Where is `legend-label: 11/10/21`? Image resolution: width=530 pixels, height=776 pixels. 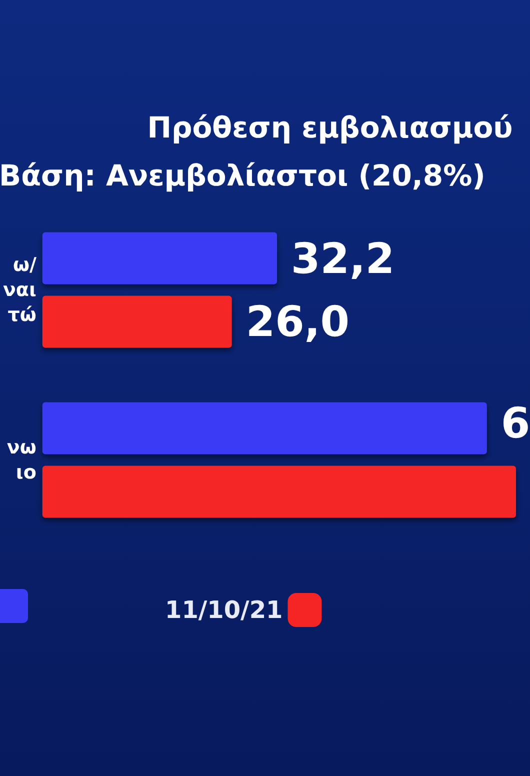
legend-label: 11/10/21 is located at coordinates (223, 610).